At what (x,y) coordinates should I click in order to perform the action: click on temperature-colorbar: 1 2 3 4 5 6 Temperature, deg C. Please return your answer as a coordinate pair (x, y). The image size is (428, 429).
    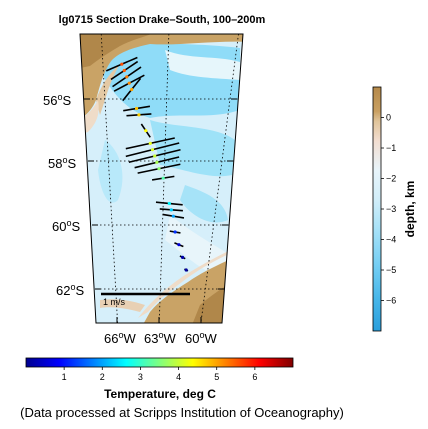
    Looking at the image, I should click on (159, 379).